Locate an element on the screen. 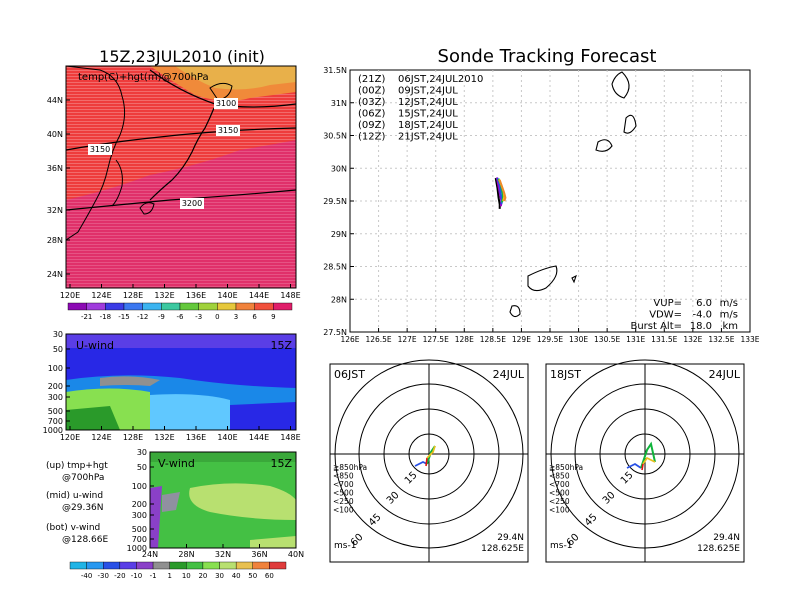 Image resolution: width=792 pixels, height=612 pixels. lon-tick-label: 130E is located at coordinates (578, 339).